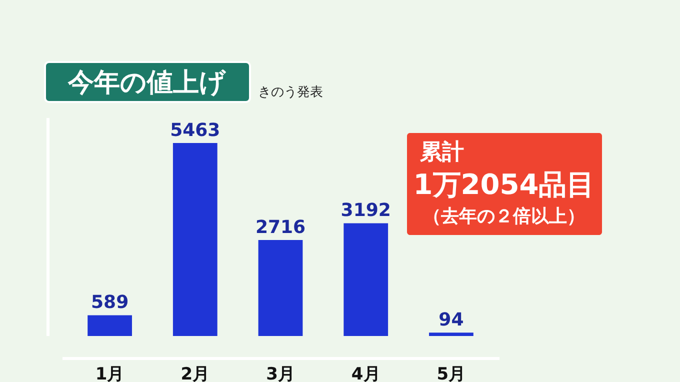 Image resolution: width=680 pixels, height=382 pixels. What do you see at coordinates (195, 130) in the screenshot?
I see `data-label: 5463` at bounding box center [195, 130].